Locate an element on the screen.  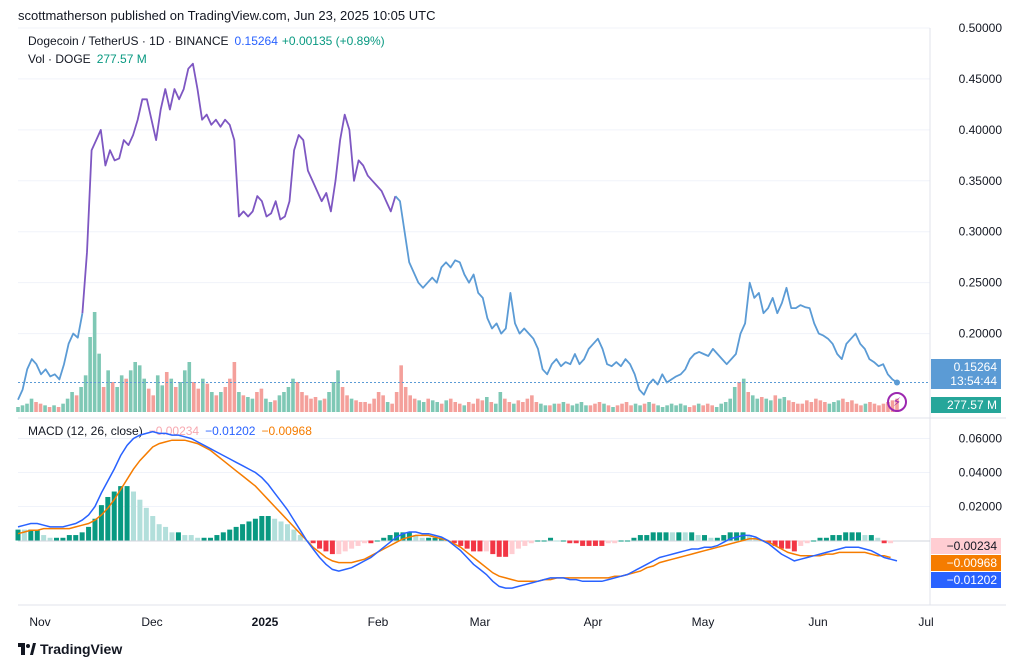
flash-icon: ⚡ is located at coordinates (897, 402).